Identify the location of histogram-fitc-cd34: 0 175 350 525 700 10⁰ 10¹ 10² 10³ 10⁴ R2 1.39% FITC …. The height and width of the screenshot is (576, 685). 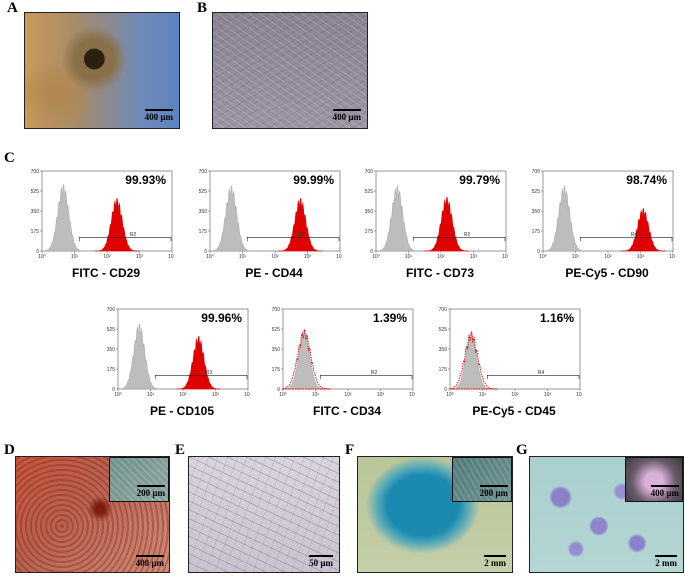
(340, 359).